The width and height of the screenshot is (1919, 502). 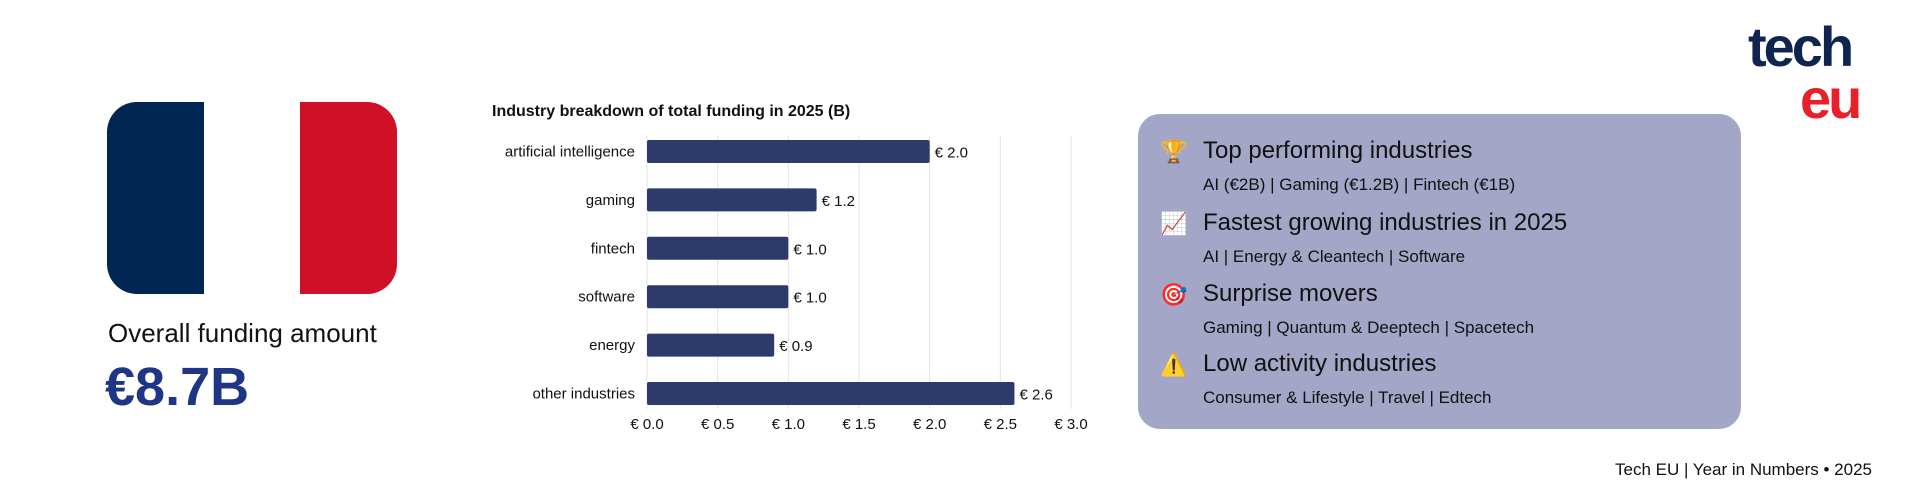 What do you see at coordinates (929, 424) in the screenshot?
I see `x-tick-label: € 2.0` at bounding box center [929, 424].